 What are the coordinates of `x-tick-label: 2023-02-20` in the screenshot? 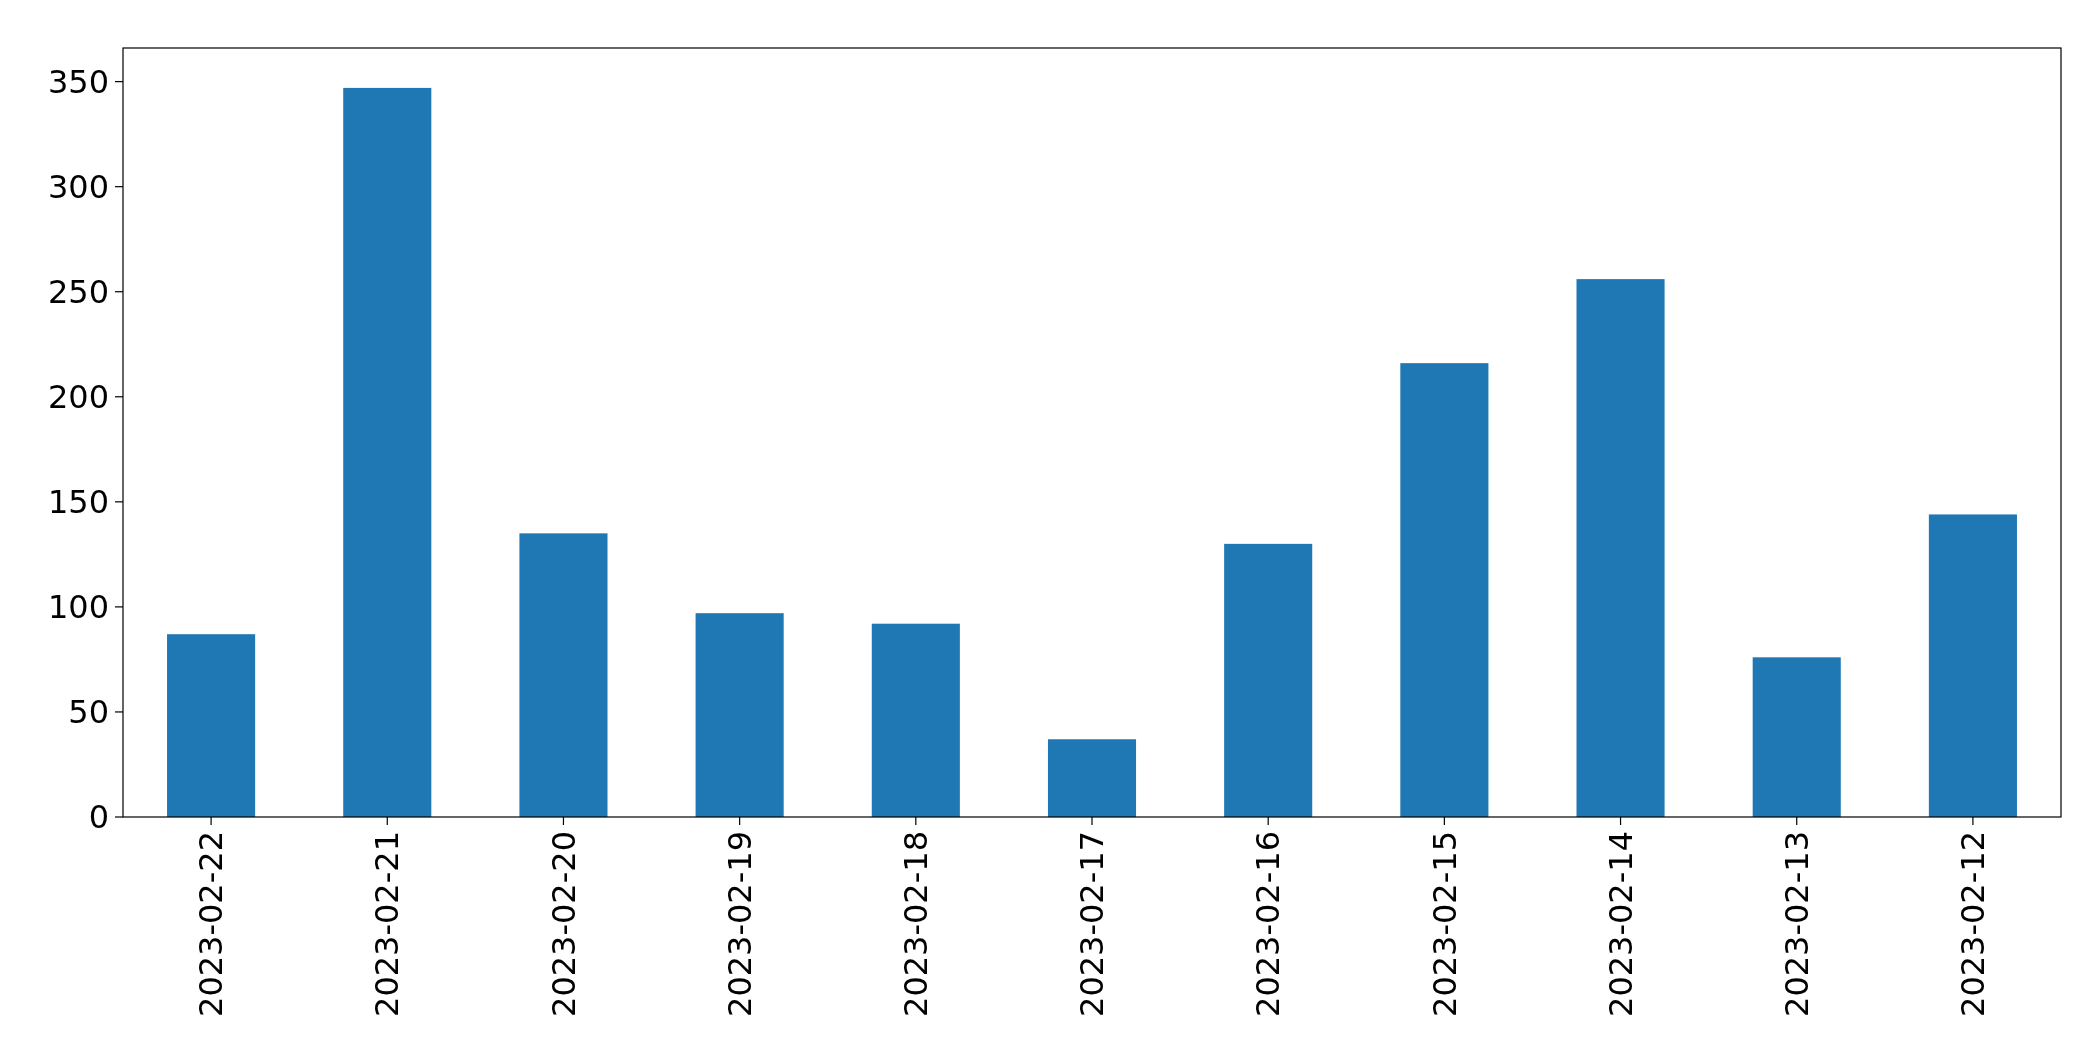 It's located at (563, 924).